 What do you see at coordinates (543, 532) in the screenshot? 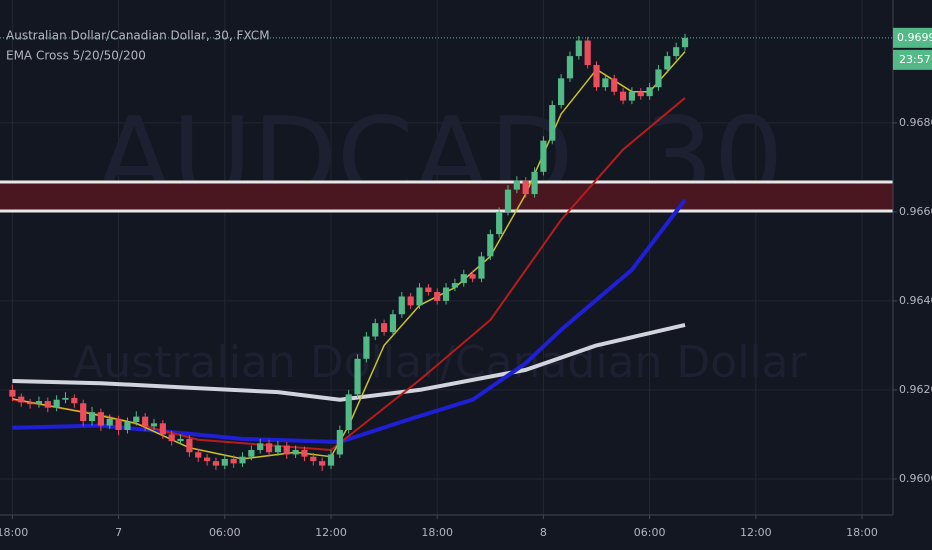
I see `x-tick-label: 8` at bounding box center [543, 532].